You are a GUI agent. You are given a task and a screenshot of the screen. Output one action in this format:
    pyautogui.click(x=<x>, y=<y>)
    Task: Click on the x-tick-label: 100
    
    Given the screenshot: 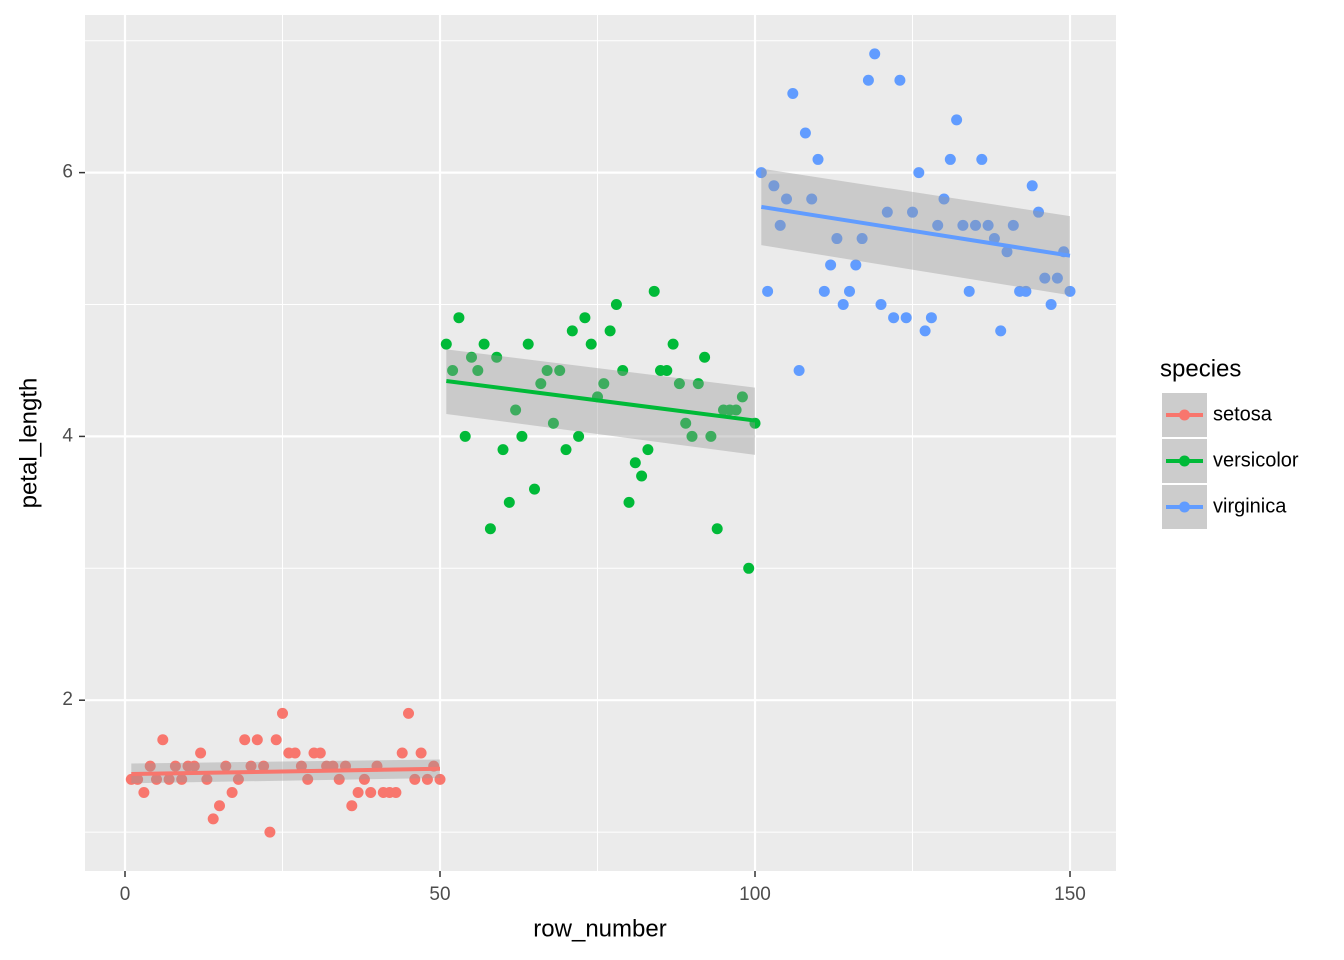 What is the action you would take?
    pyautogui.click(x=755, y=894)
    